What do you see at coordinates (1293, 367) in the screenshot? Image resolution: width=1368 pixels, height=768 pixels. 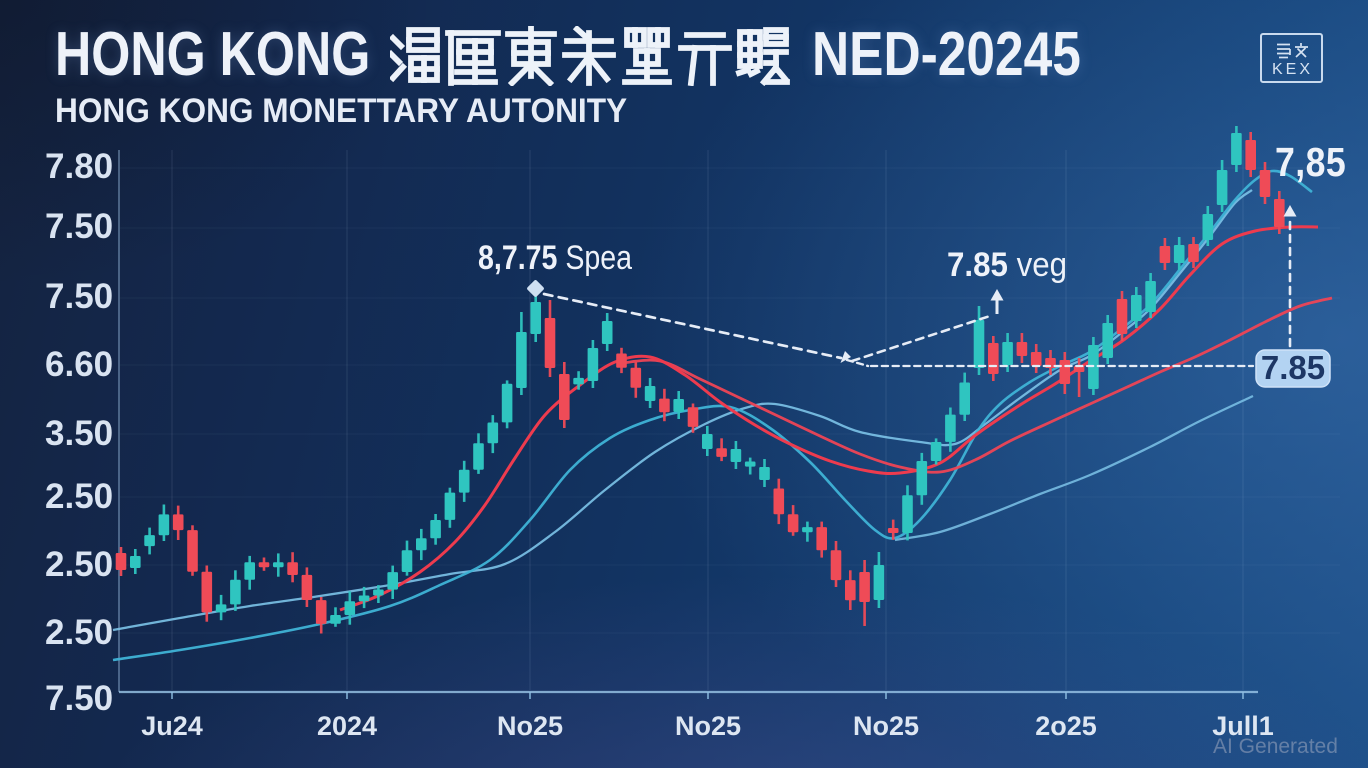 I see `svg-text: 7.85` at bounding box center [1293, 367].